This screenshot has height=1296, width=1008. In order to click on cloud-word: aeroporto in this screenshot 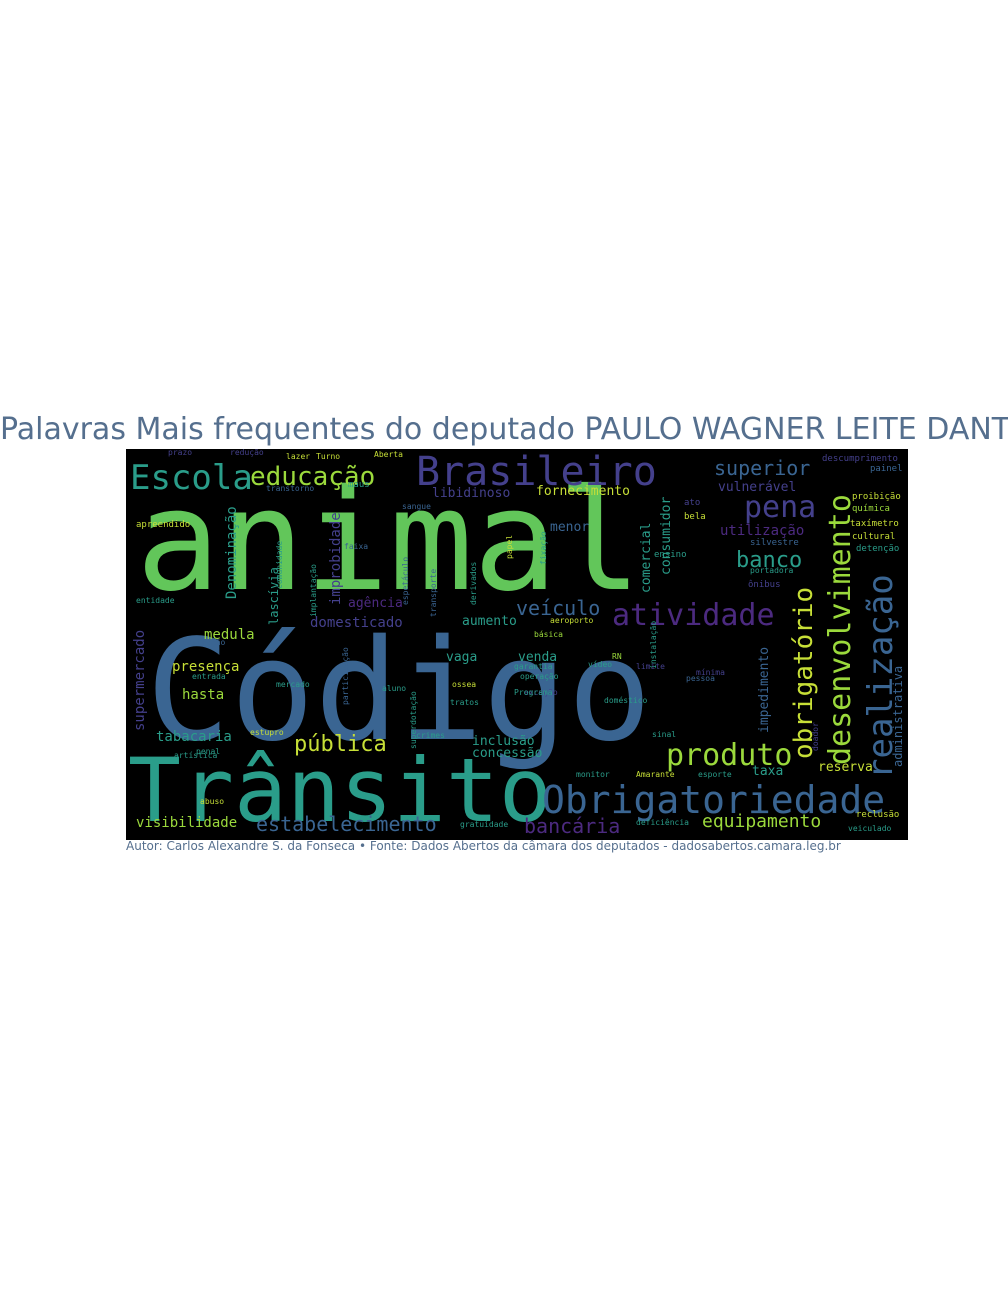, I will do `click(572, 620)`.